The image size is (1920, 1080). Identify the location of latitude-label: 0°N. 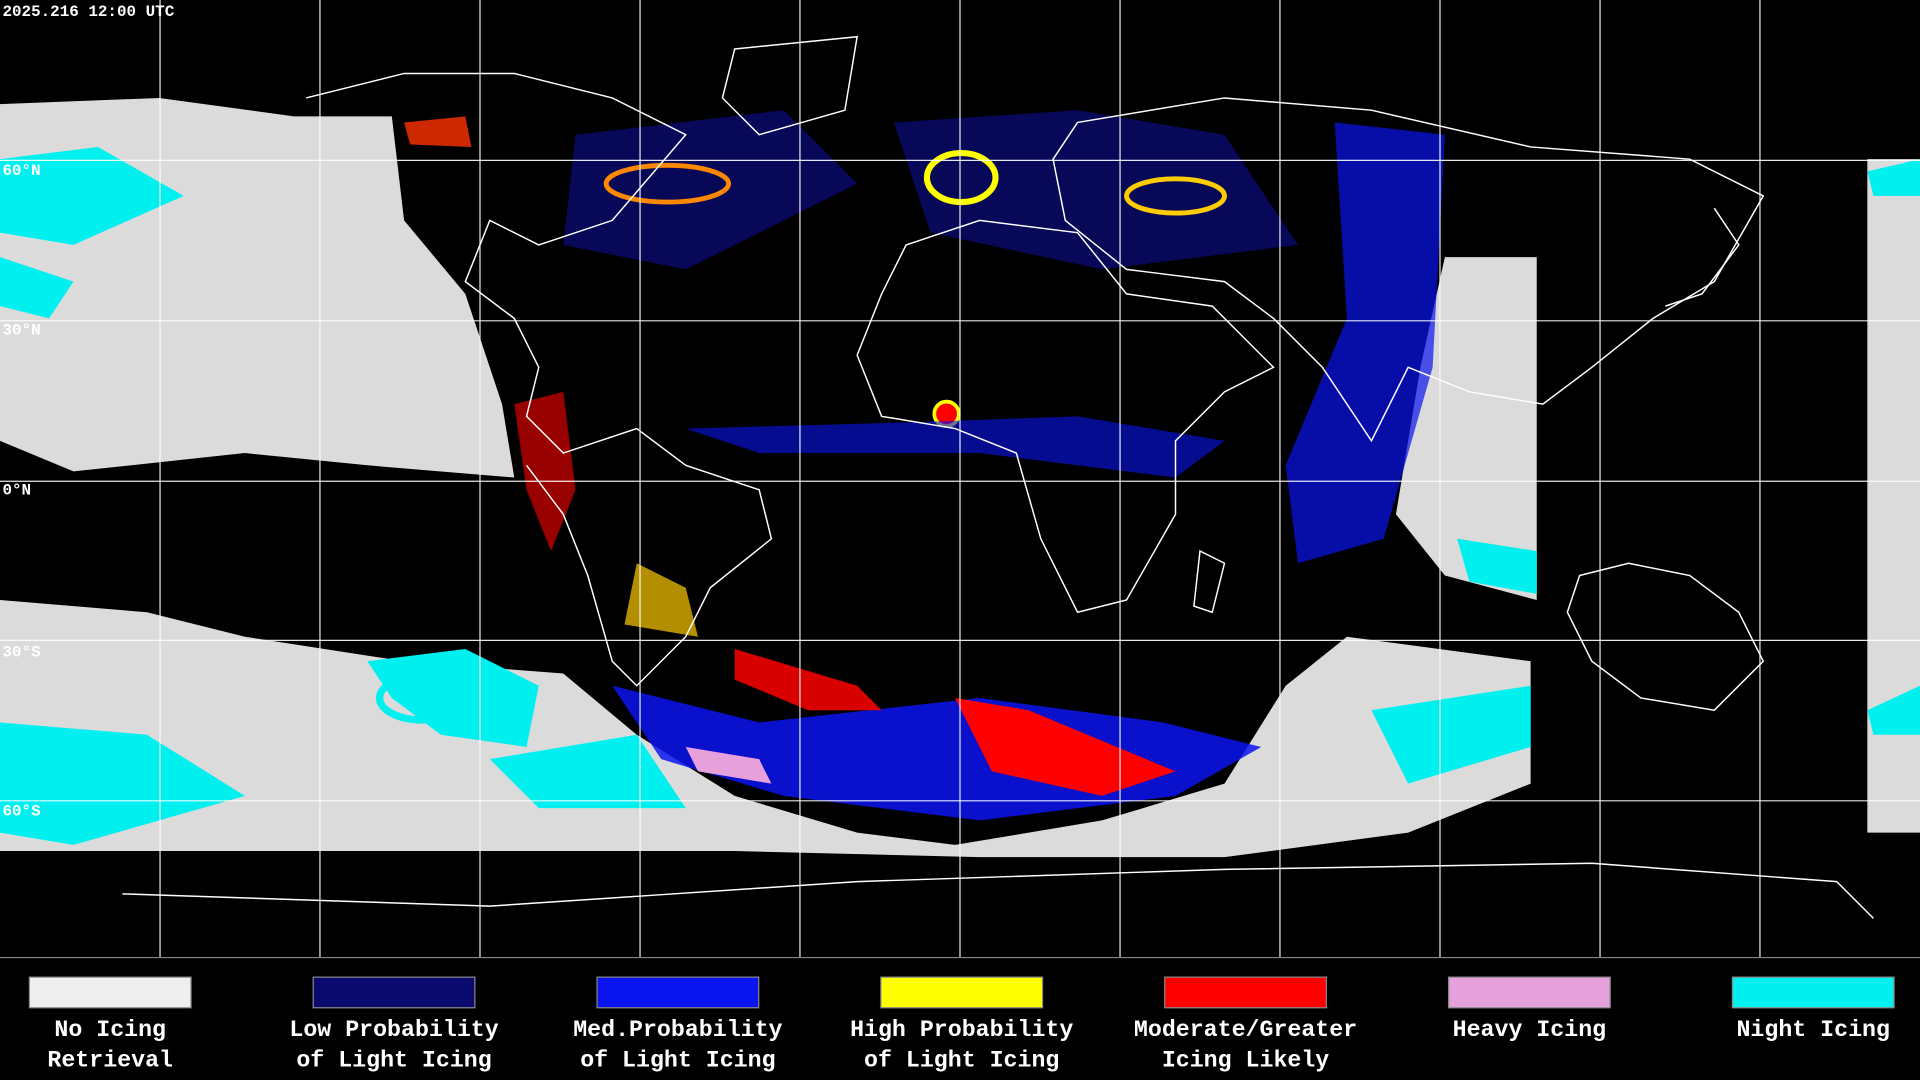
(16, 491).